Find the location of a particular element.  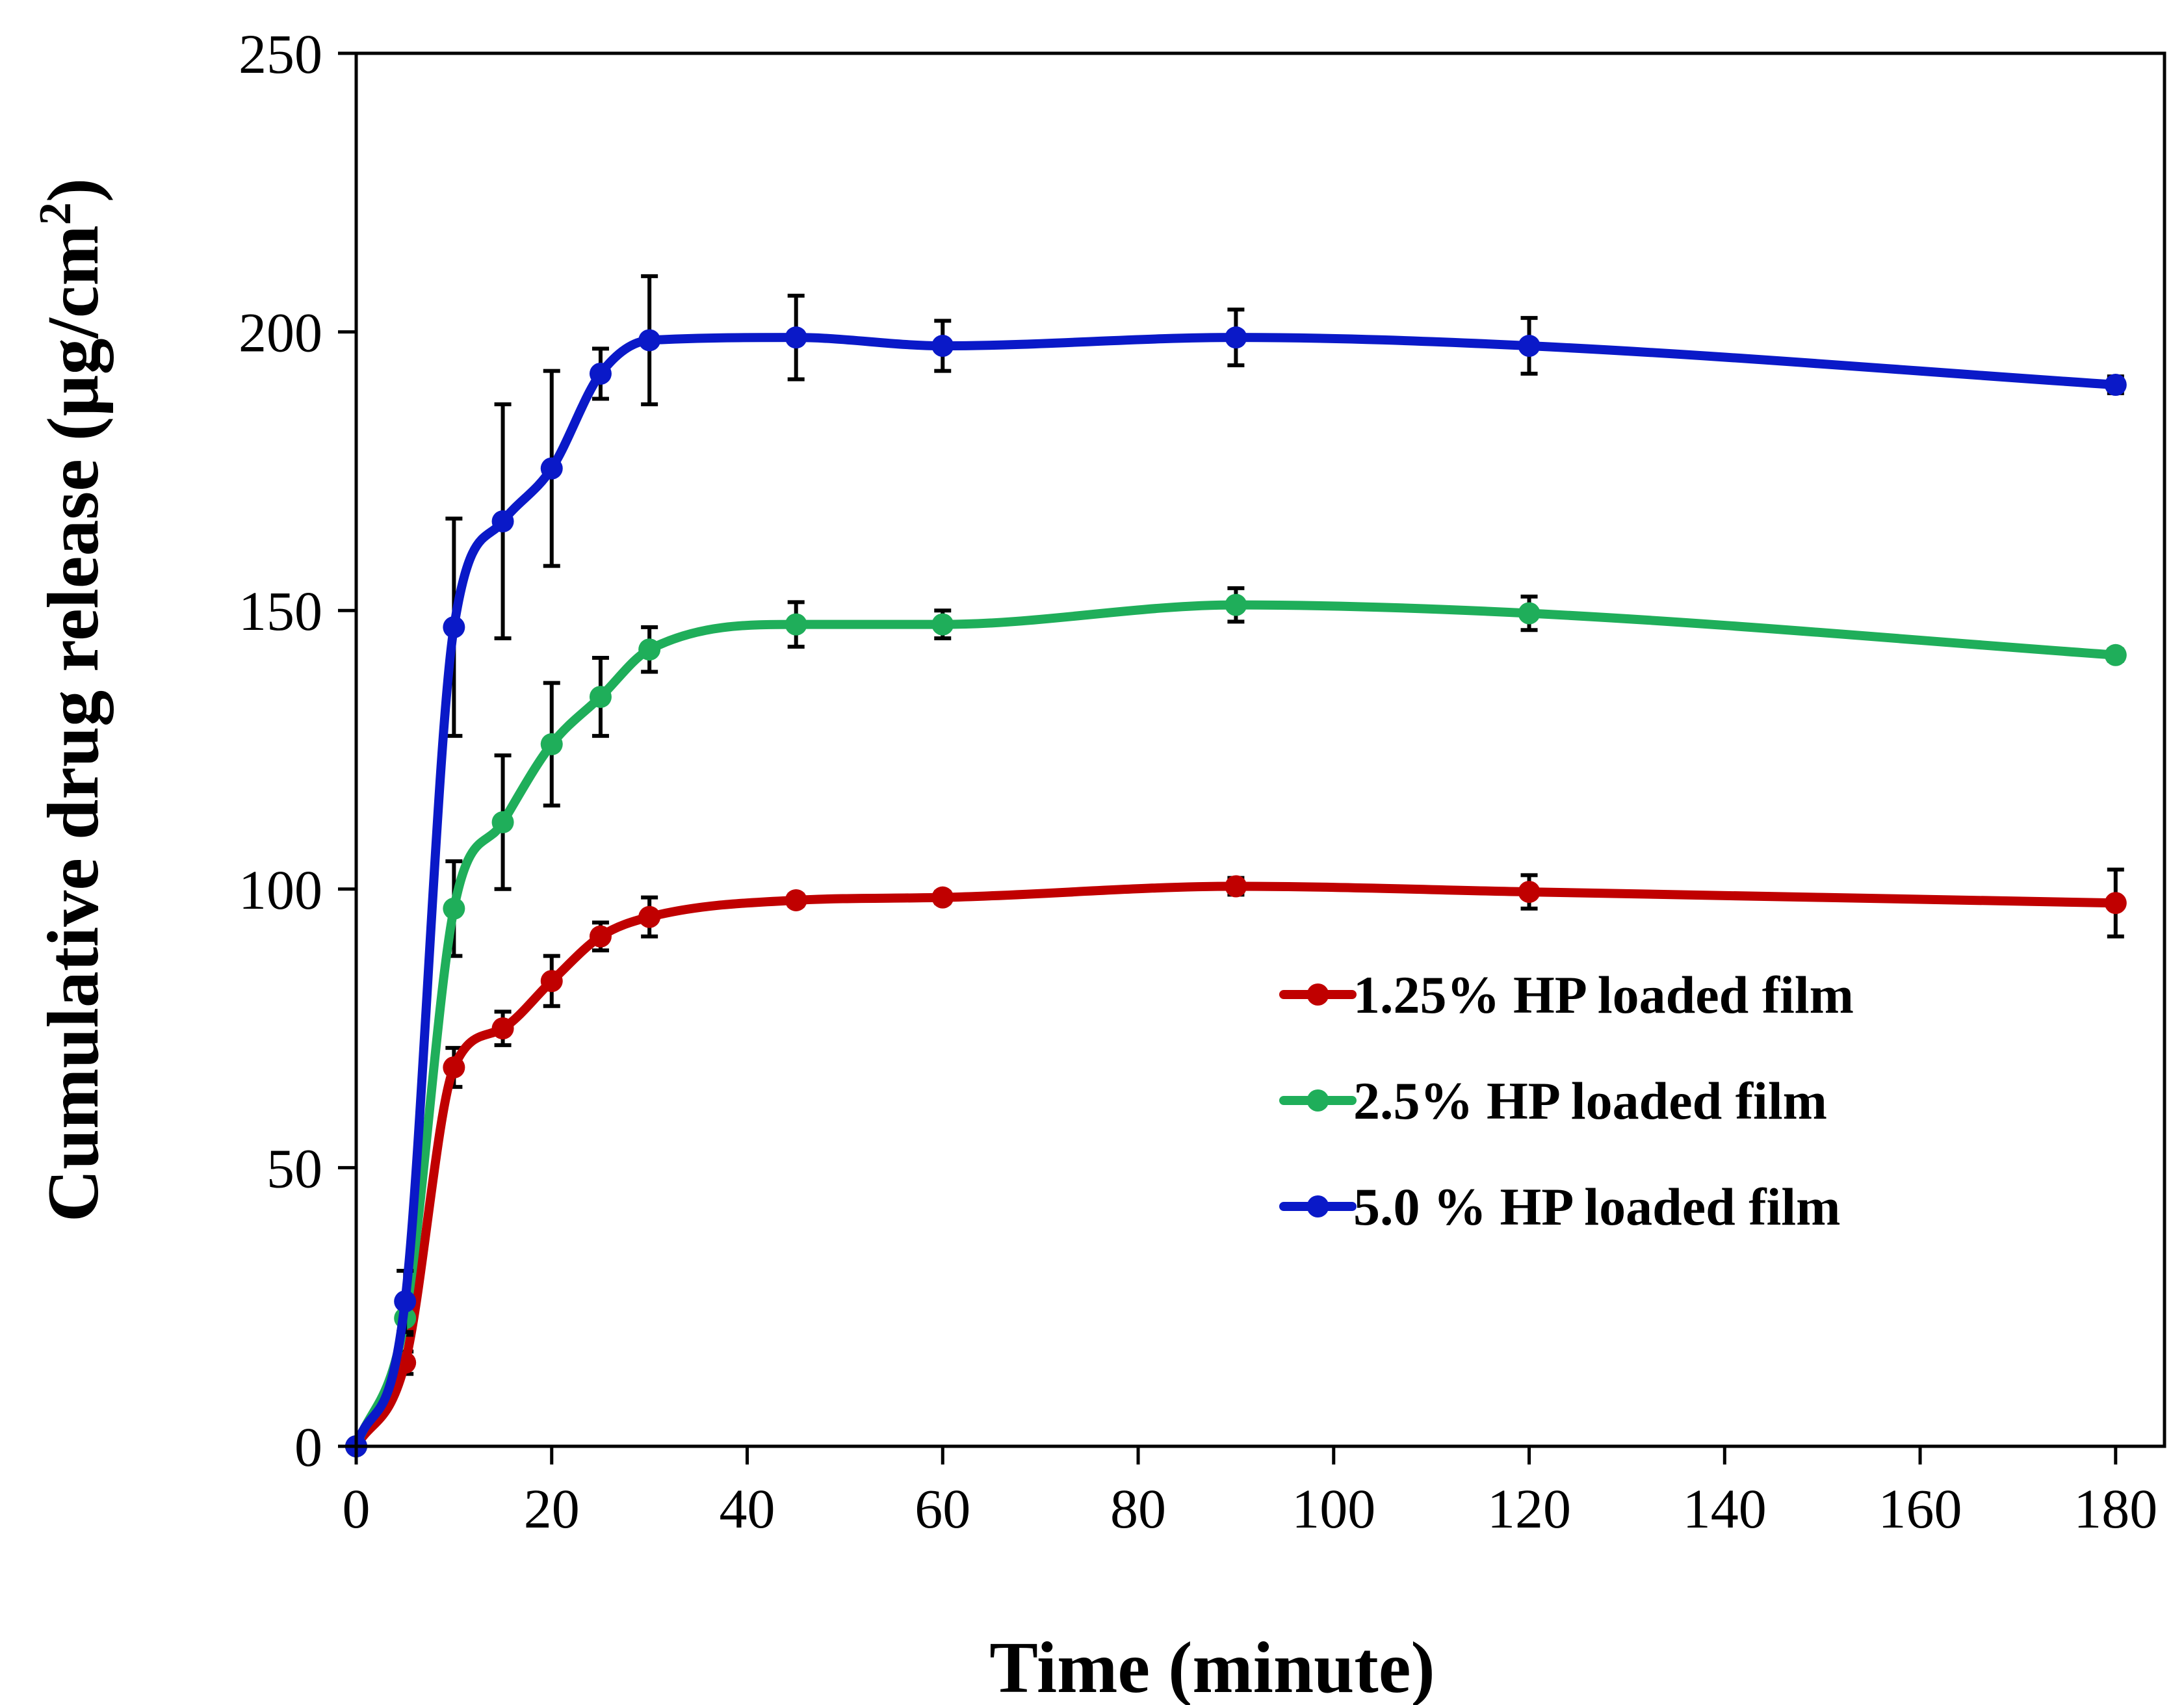

legend-label: 1.25% HP loaded film is located at coordinates (1604, 994).